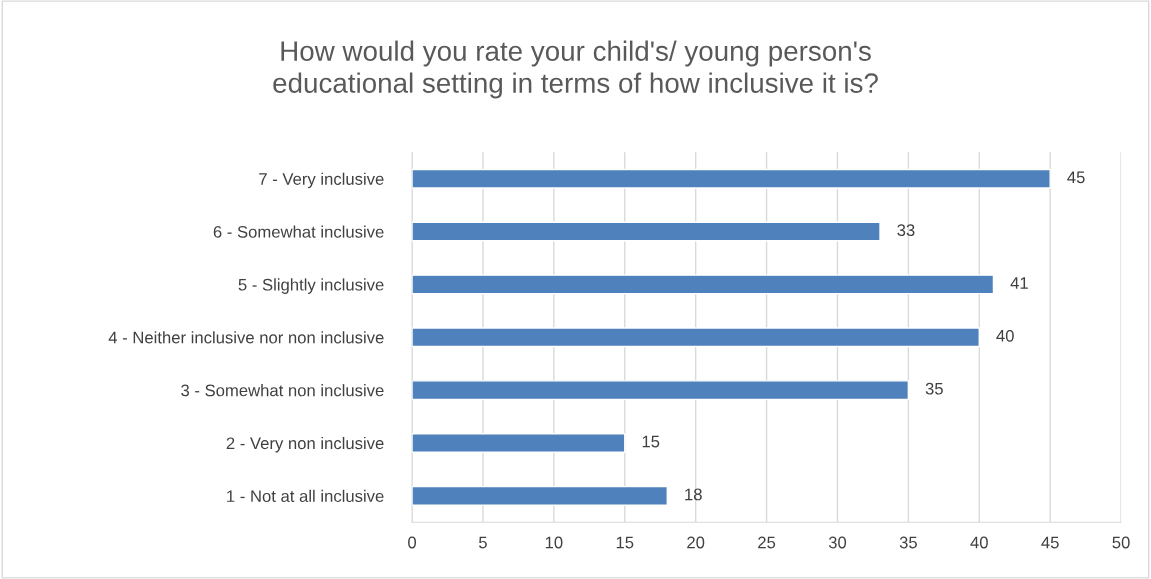  I want to click on data-label: 40, so click(1005, 335).